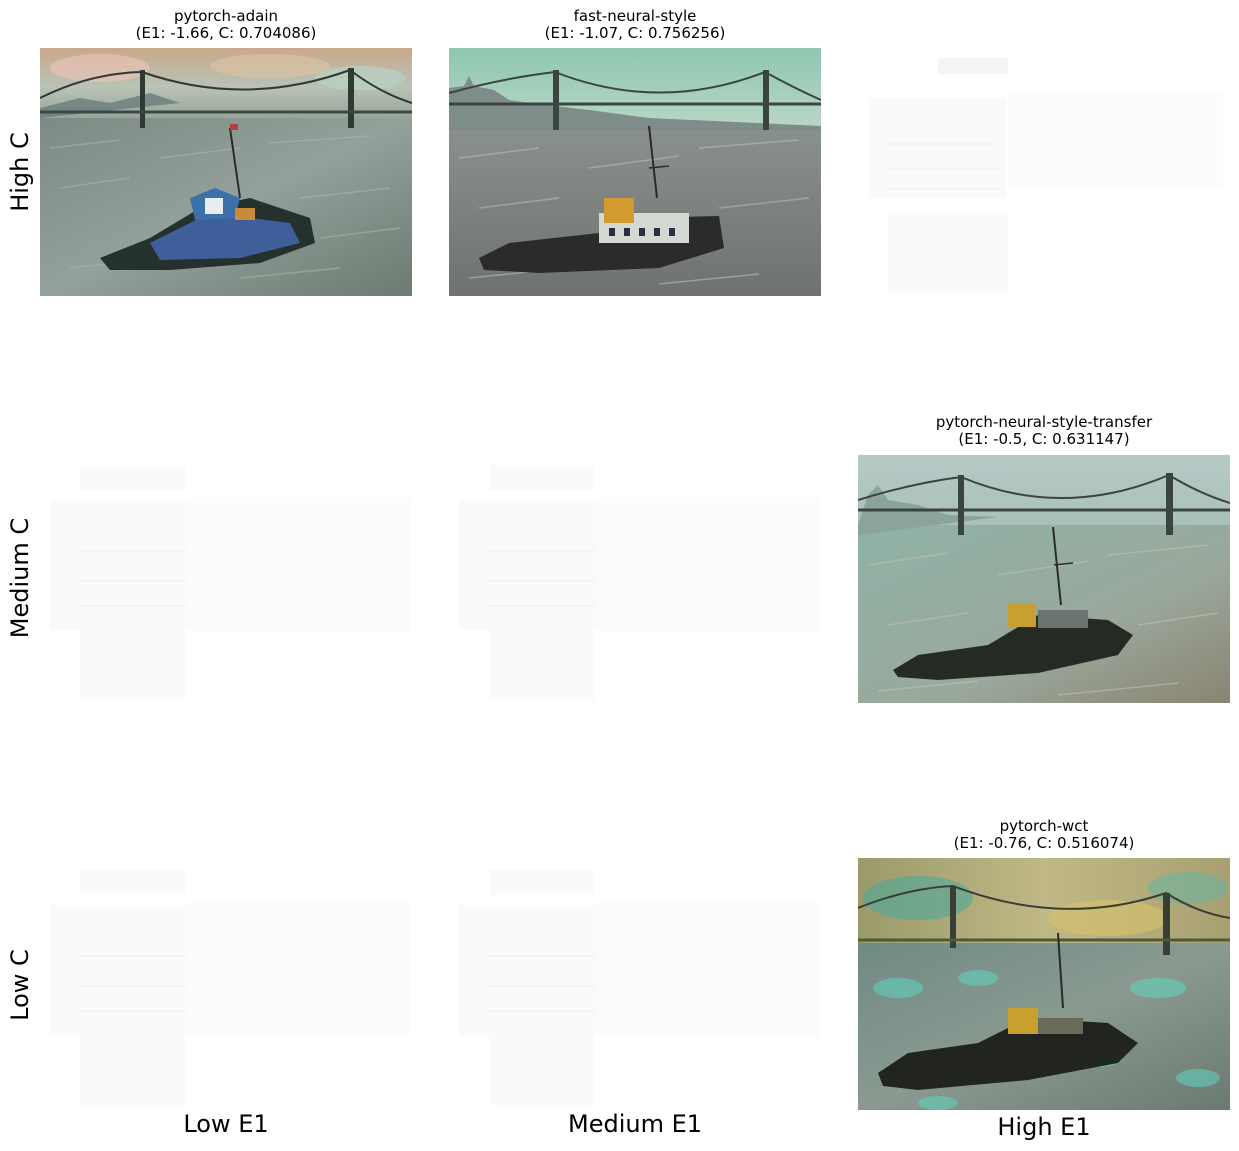 Image resolution: width=1239 pixels, height=1151 pixels. What do you see at coordinates (226, 16) in the screenshot?
I see `panel-name-adain: pytorch-adain` at bounding box center [226, 16].